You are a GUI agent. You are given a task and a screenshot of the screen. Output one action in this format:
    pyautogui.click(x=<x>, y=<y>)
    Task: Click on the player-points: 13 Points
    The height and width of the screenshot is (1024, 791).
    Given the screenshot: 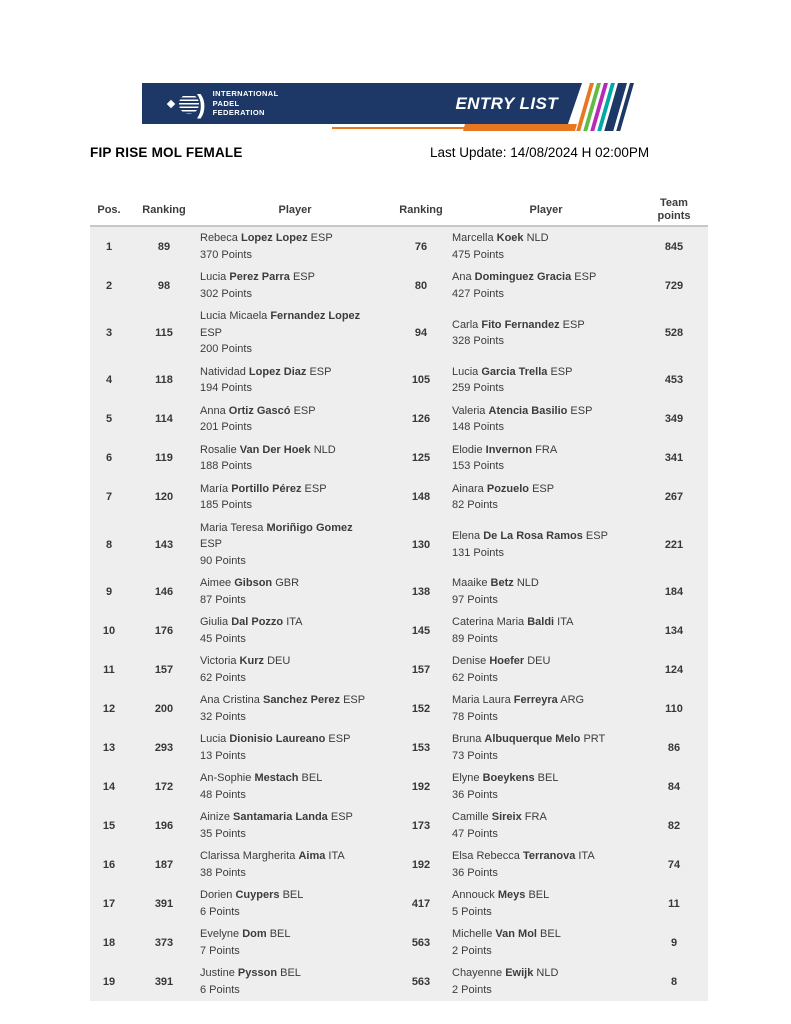 What is the action you would take?
    pyautogui.click(x=223, y=755)
    